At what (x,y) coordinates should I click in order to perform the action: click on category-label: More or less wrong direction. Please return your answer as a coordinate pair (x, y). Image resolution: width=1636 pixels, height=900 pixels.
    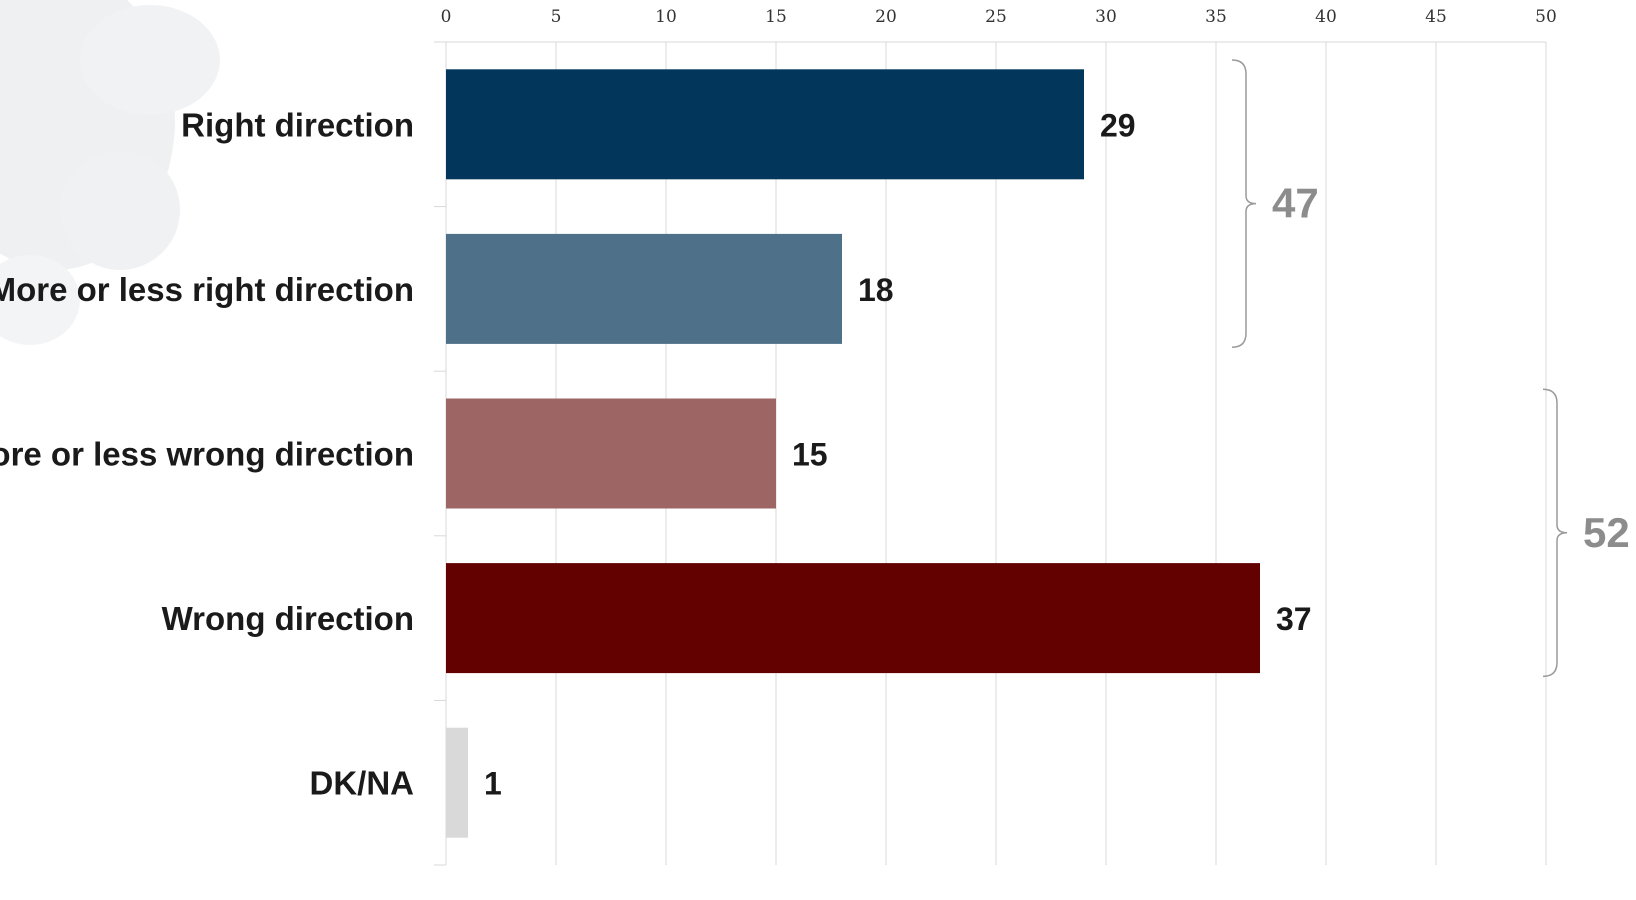
    Looking at the image, I should click on (207, 454).